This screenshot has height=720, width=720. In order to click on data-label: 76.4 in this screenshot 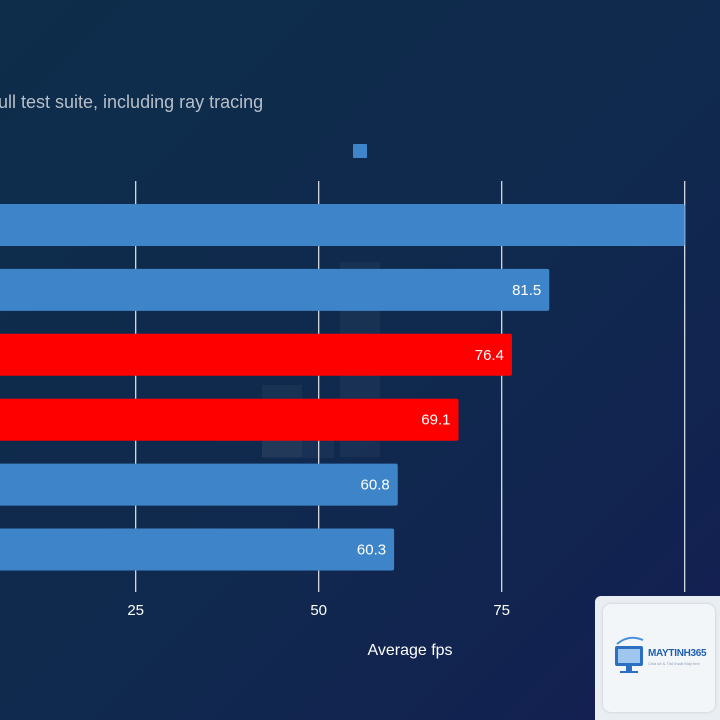, I will do `click(489, 355)`.